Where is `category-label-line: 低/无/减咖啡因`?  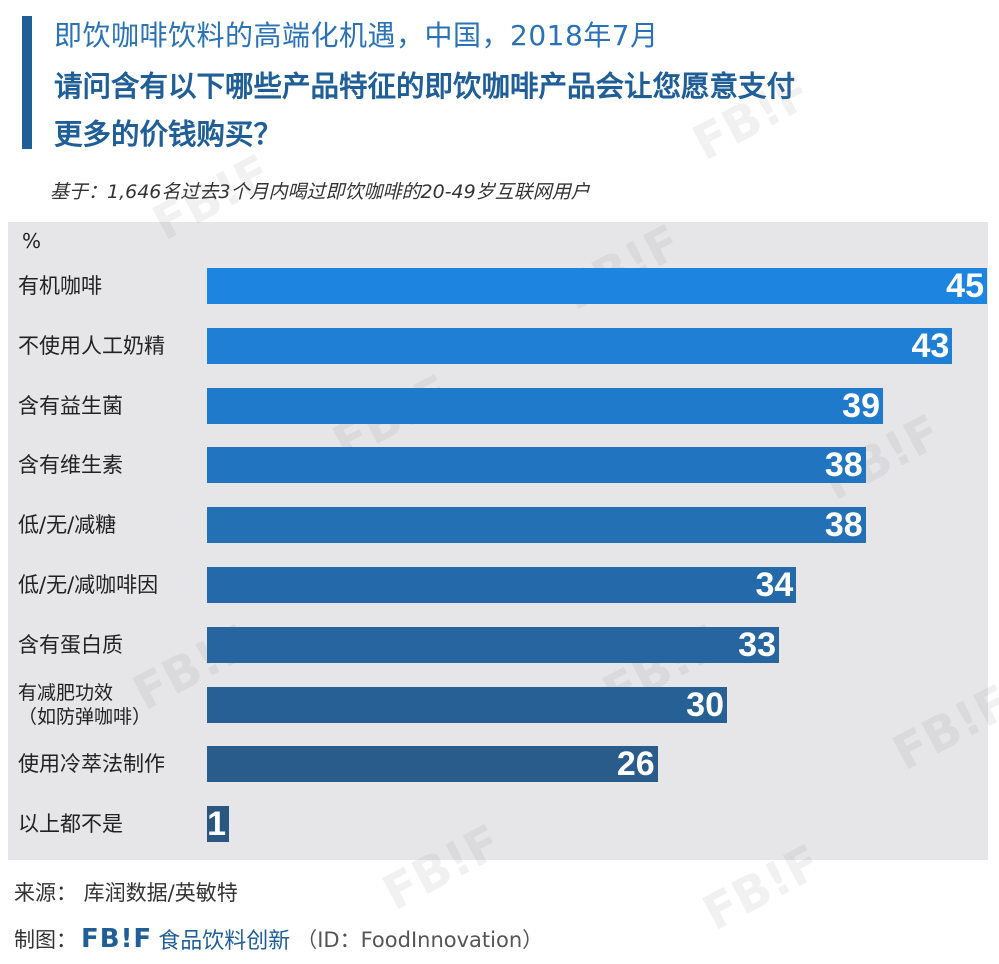 category-label-line: 低/无/减咖啡因 is located at coordinates (88, 585).